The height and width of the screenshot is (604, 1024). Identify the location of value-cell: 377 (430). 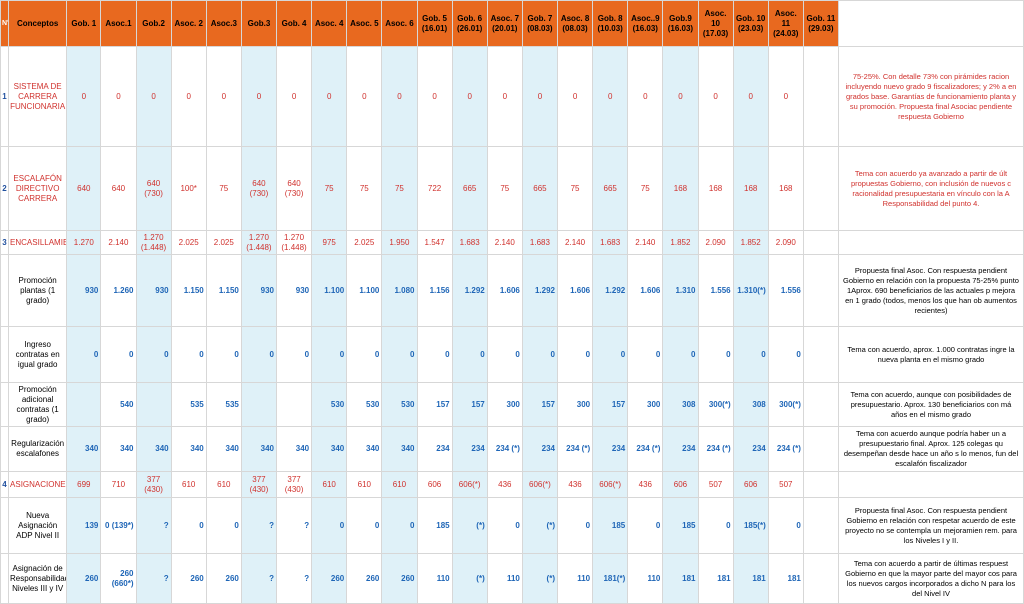
(259, 484).